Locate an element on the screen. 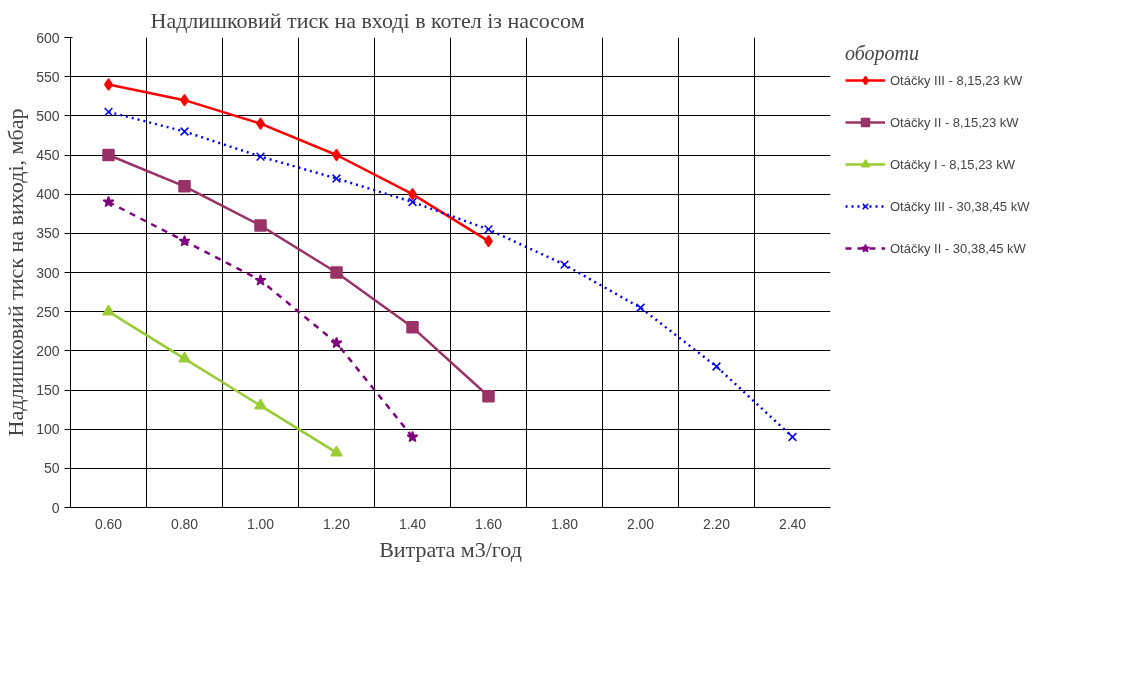  y-tick-label: 300 is located at coordinates (48, 272).